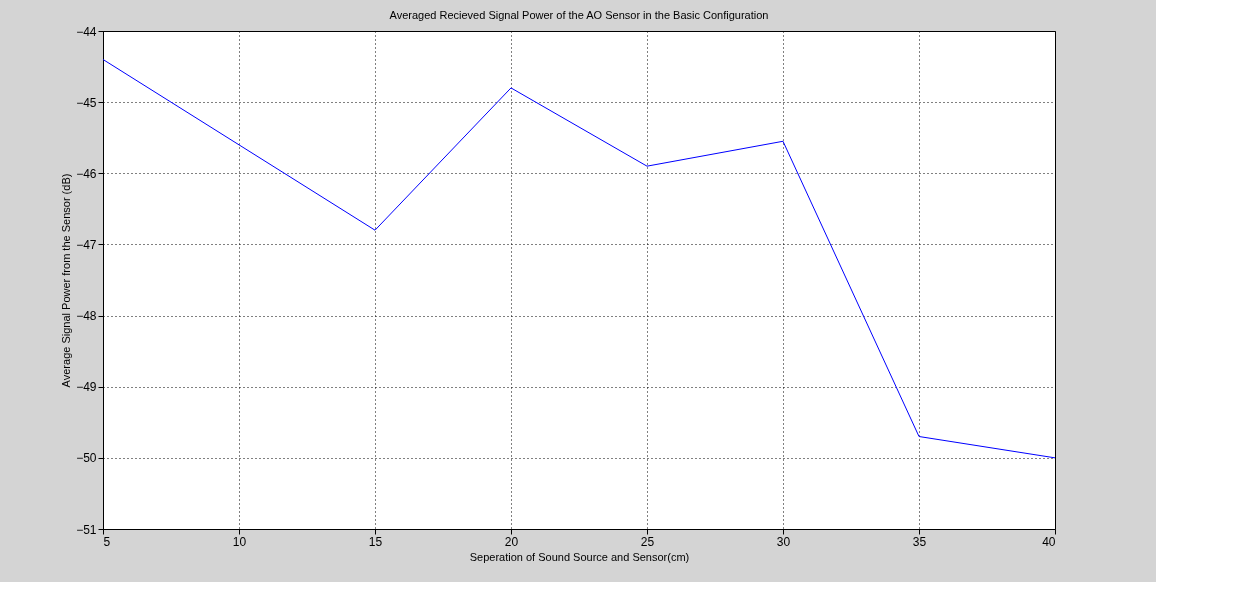  Describe the element at coordinates (86, 102) in the screenshot. I see `y-tick-label: −45` at that location.